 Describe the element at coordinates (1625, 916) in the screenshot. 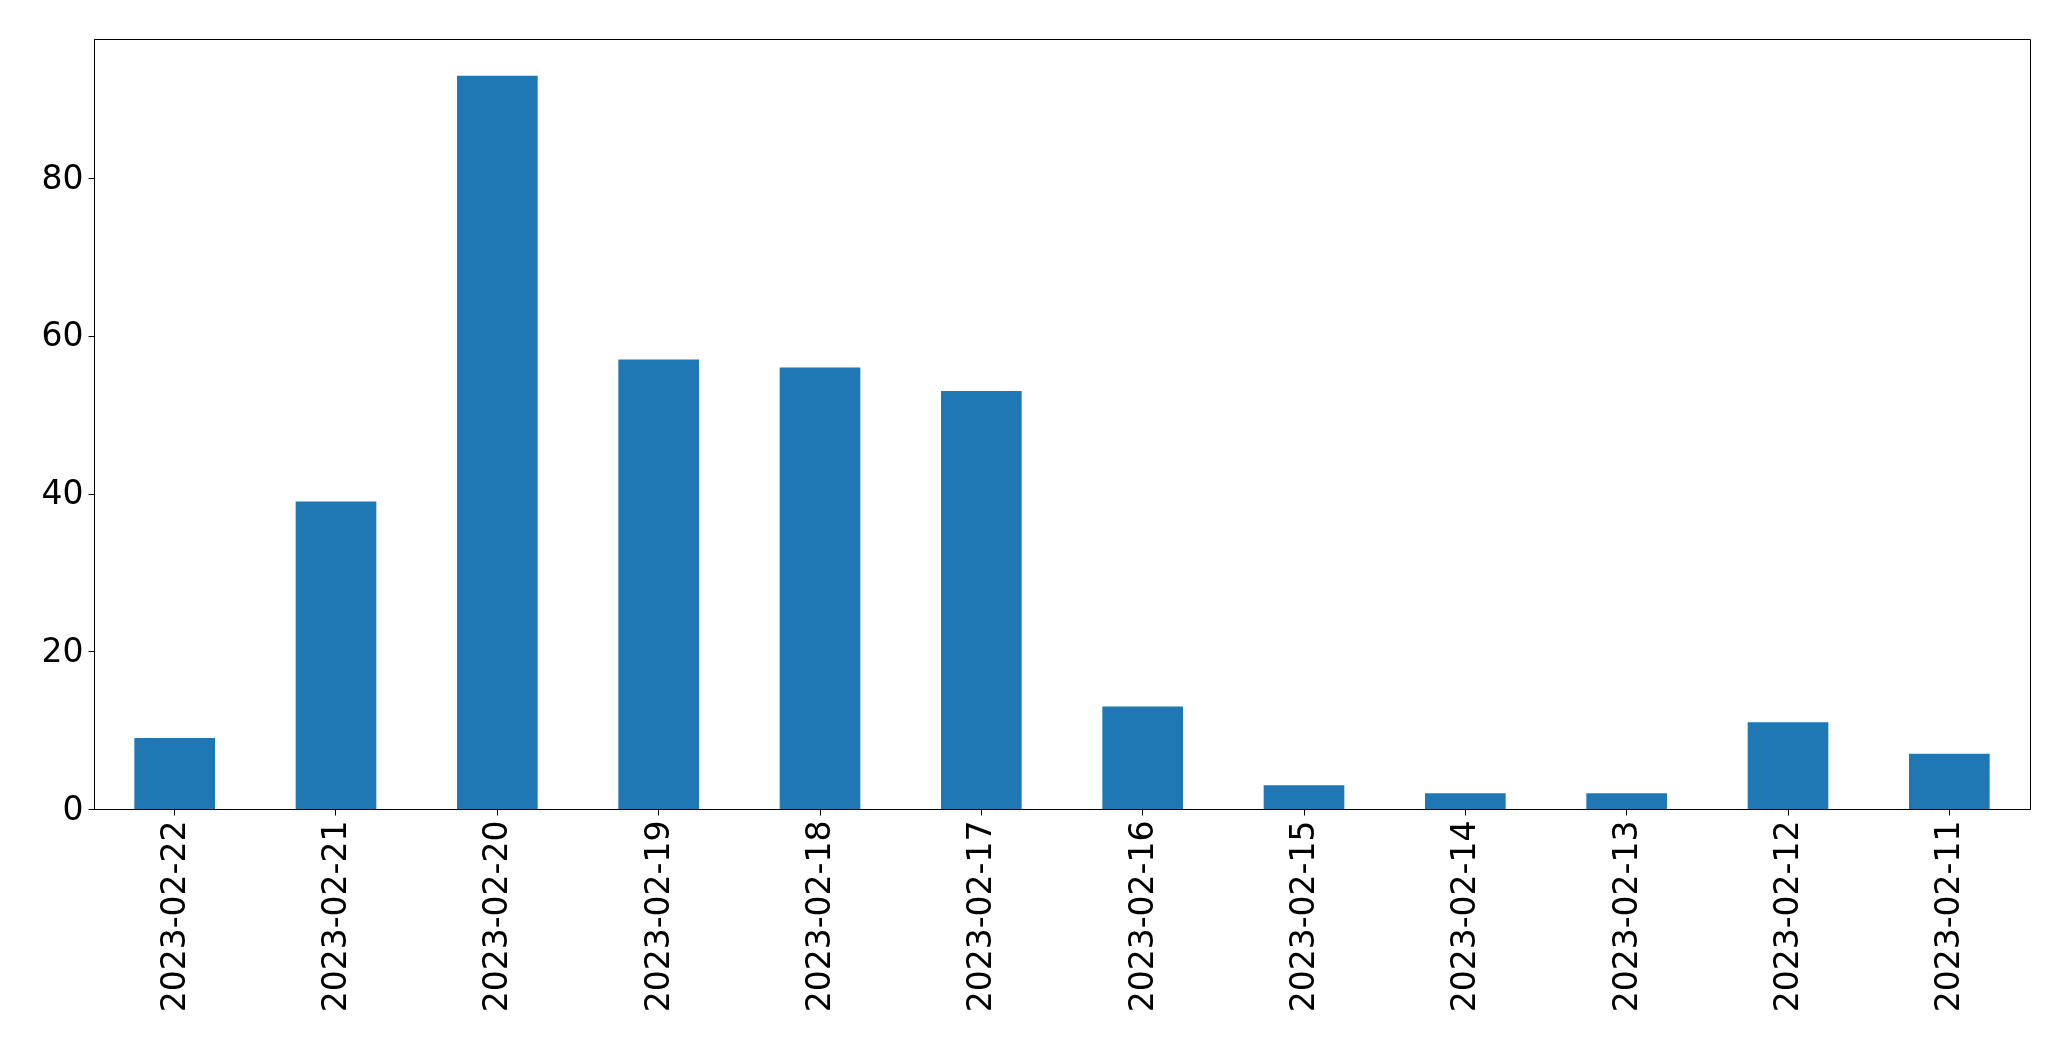

I see `x-tick-label: 2023-02-13` at that location.